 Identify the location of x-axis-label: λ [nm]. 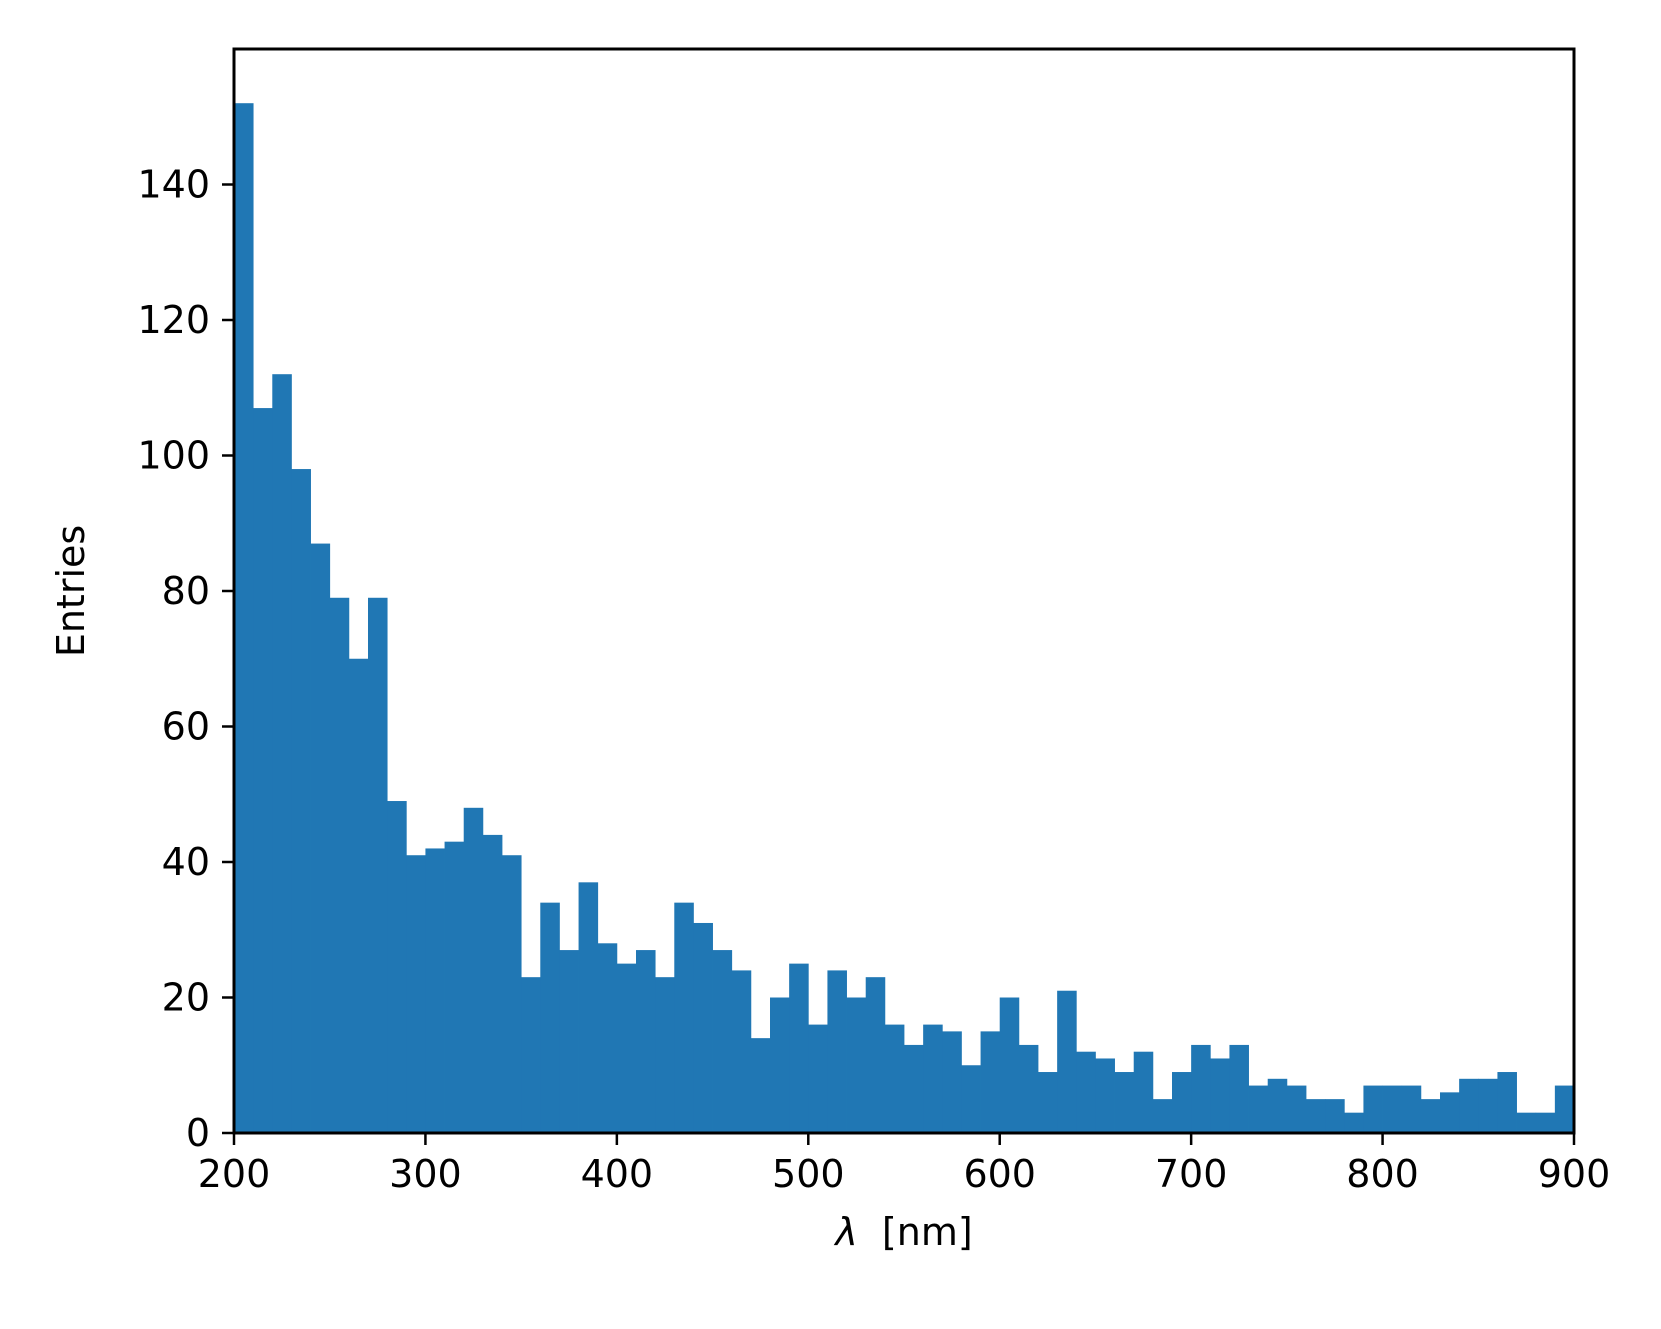
(902, 1232).